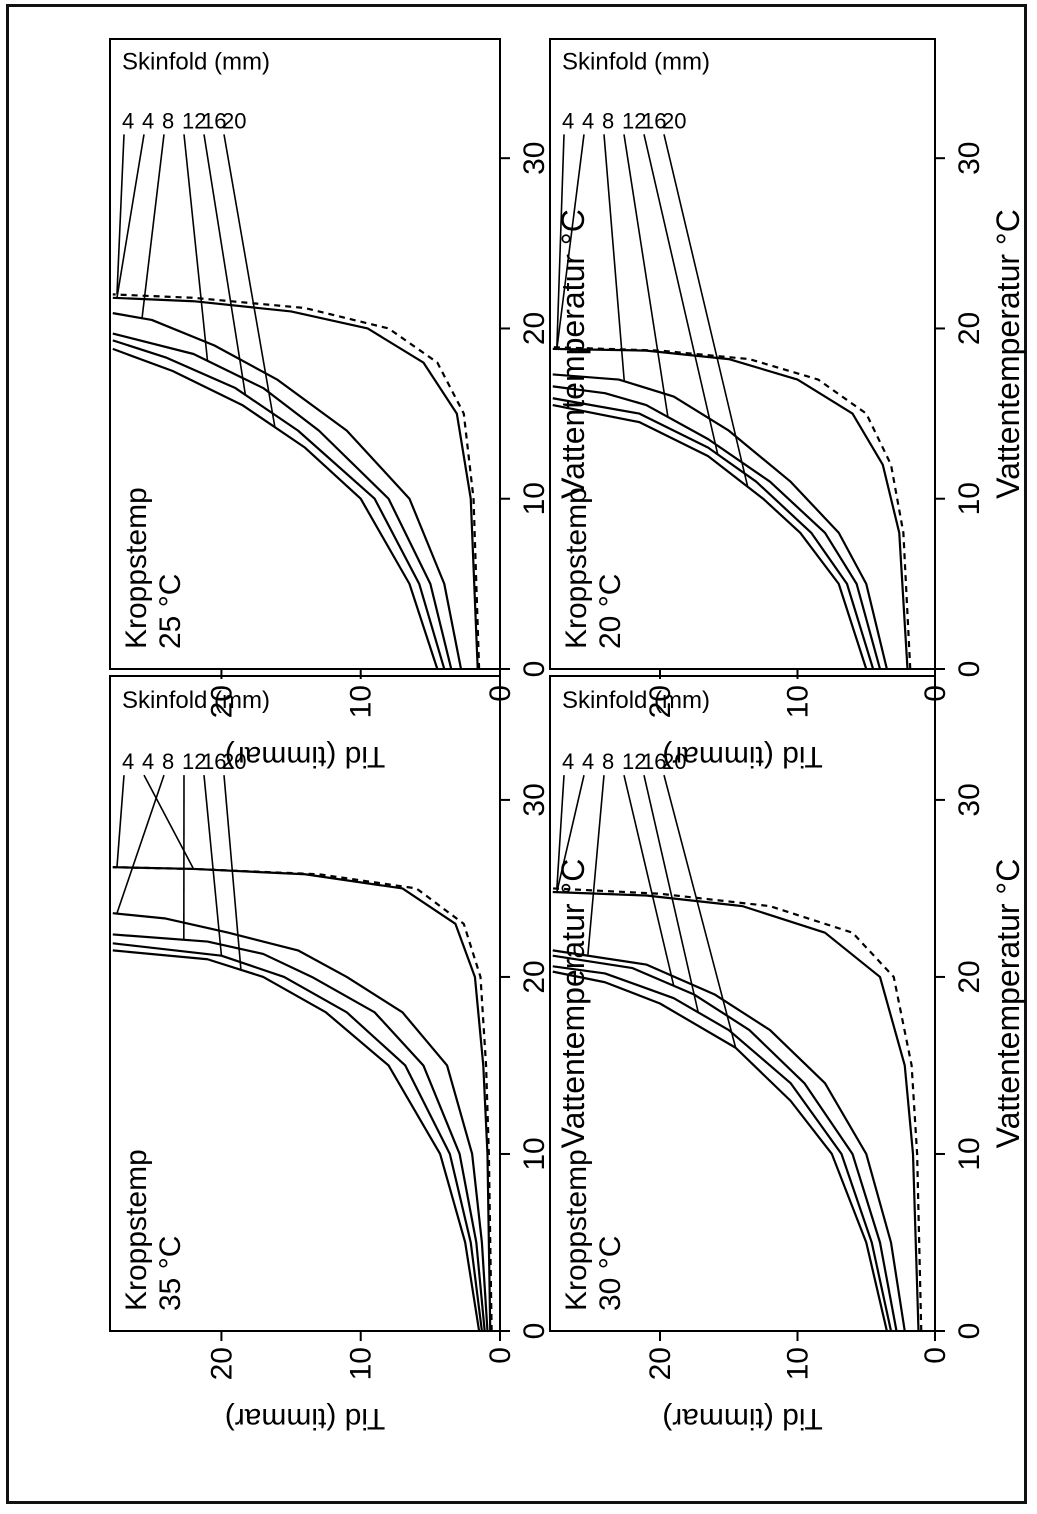  I want to click on legend-title: Skinfold (mm), so click(636, 700).